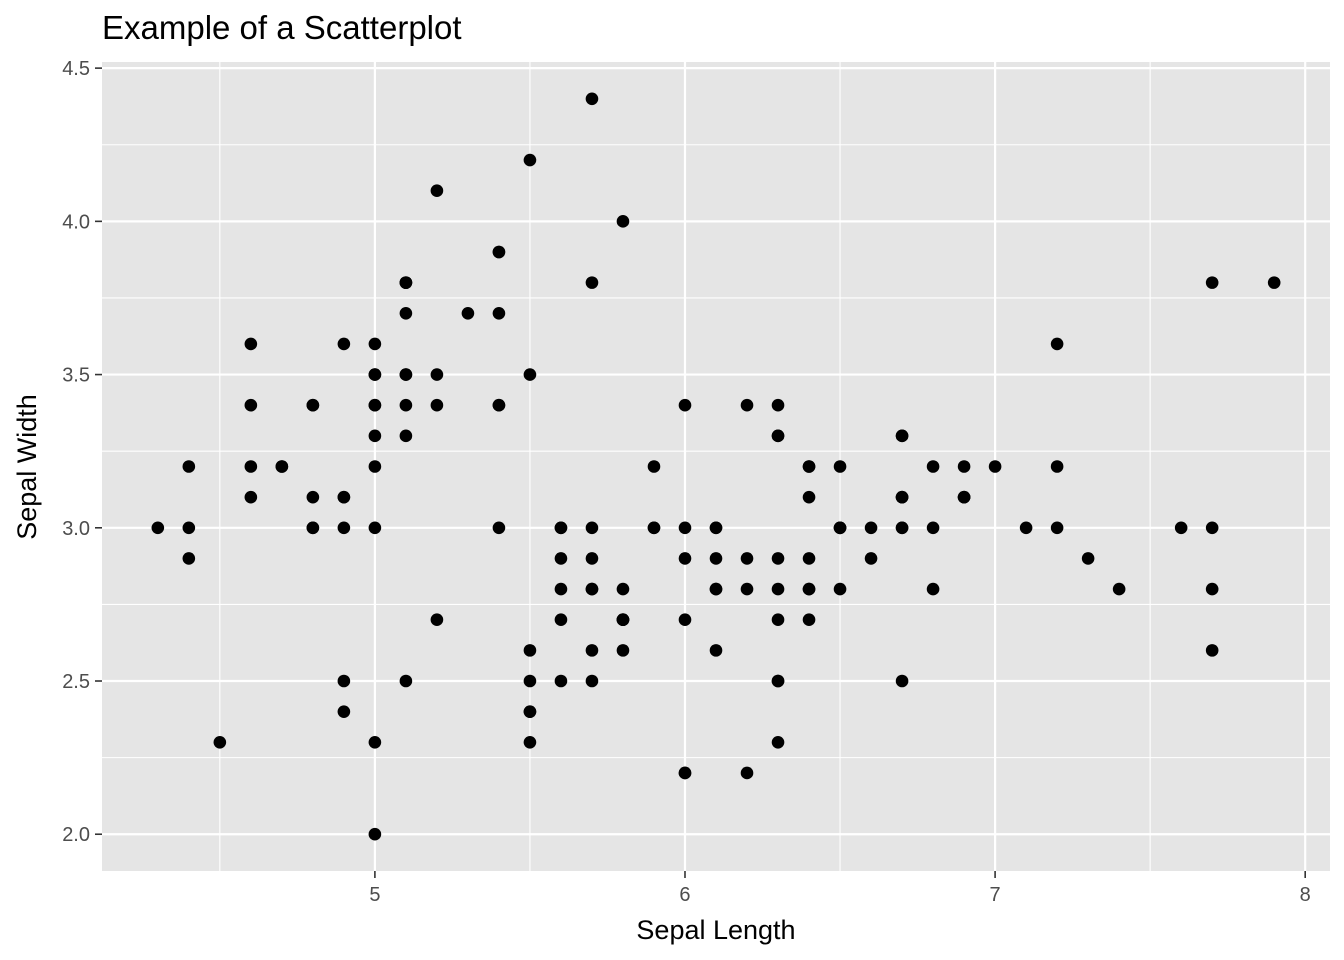 This screenshot has height=960, width=1344. What do you see at coordinates (76, 529) in the screenshot?
I see `y-tick-label: 3.0` at bounding box center [76, 529].